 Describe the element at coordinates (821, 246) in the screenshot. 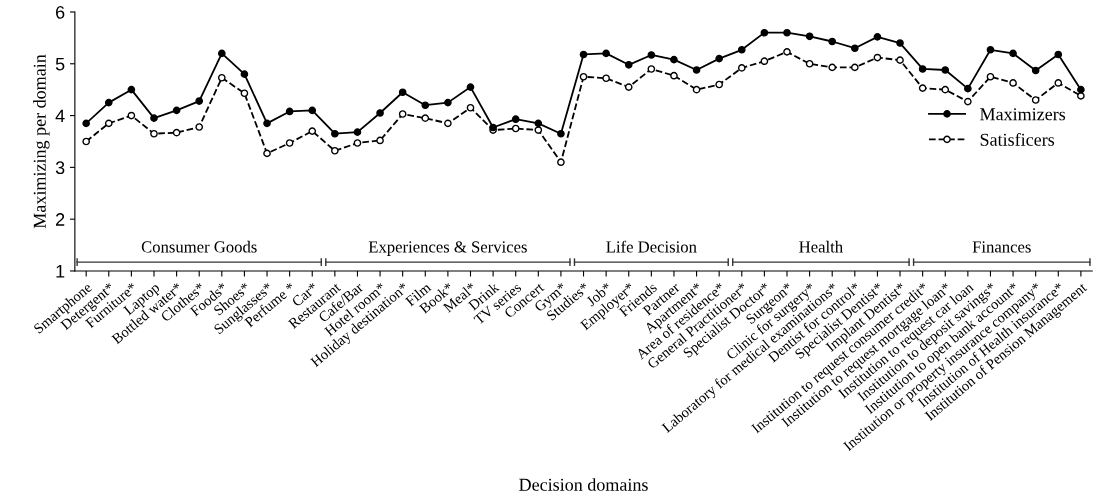

I see `annotation: Health` at that location.